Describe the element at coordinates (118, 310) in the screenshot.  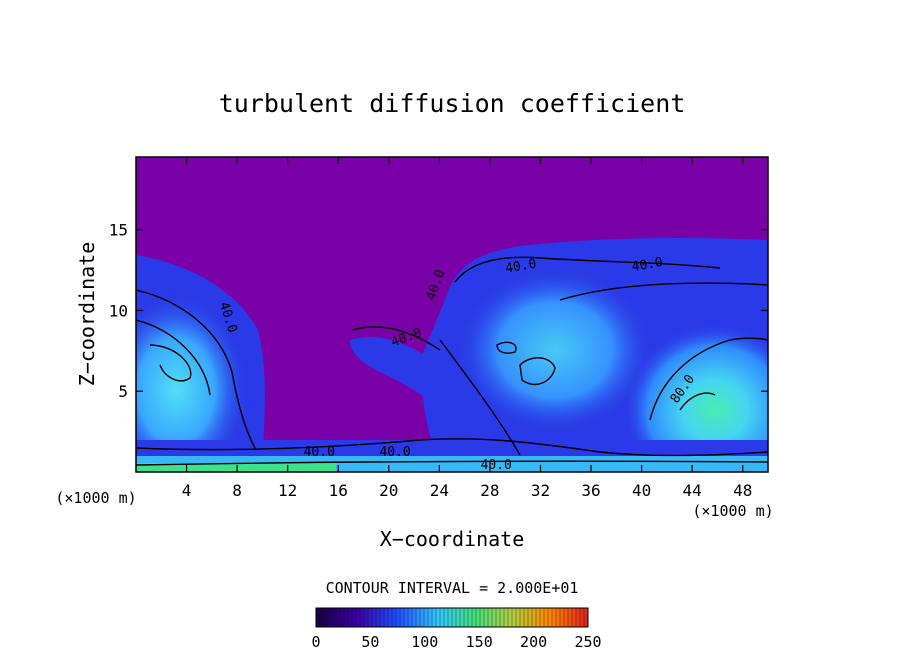
I see `y-tick-label: 10` at that location.